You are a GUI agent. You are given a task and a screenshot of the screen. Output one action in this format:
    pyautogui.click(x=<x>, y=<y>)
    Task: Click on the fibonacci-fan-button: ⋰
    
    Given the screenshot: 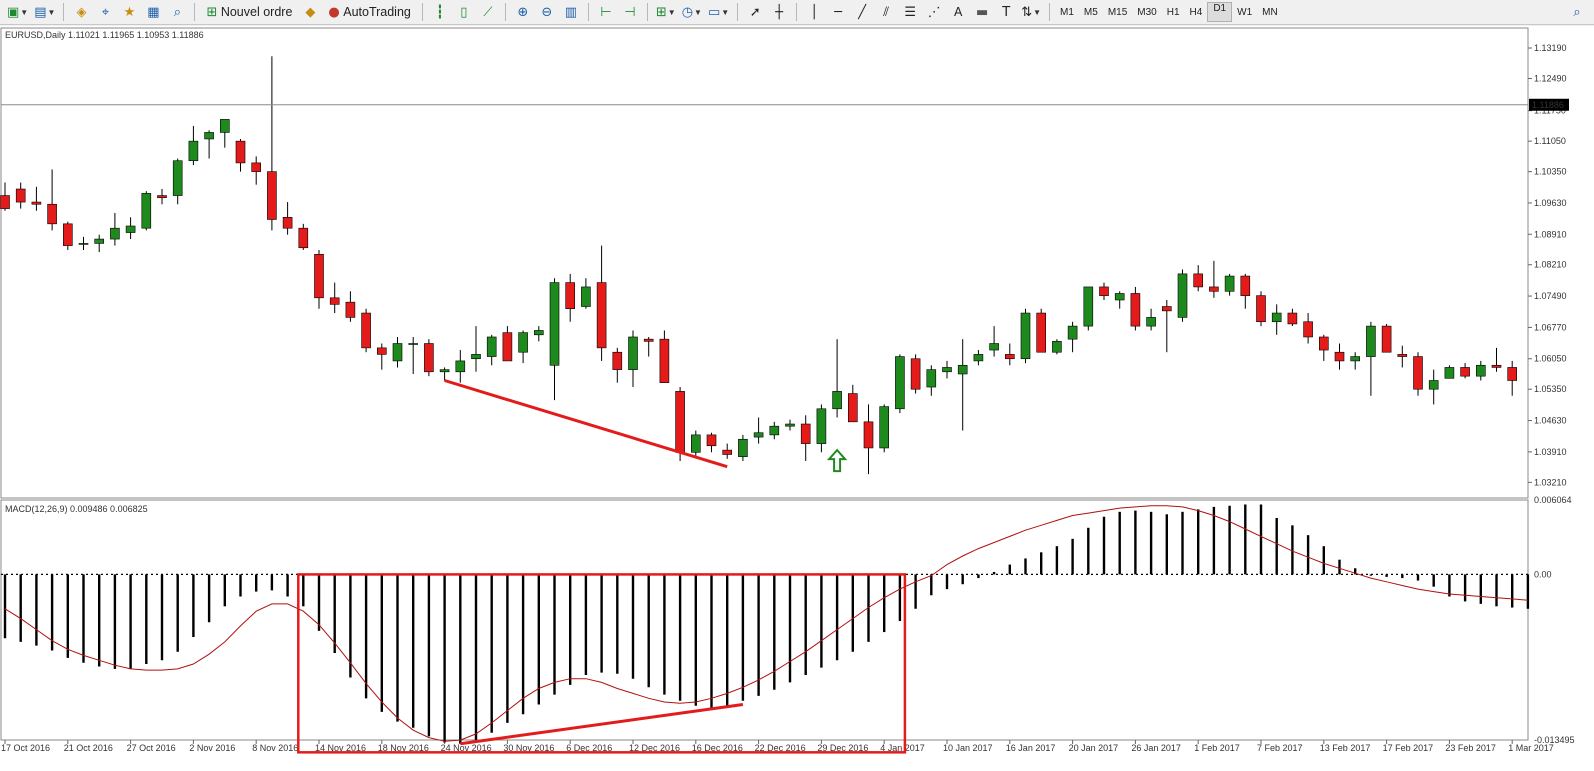 What is the action you would take?
    pyautogui.click(x=934, y=12)
    